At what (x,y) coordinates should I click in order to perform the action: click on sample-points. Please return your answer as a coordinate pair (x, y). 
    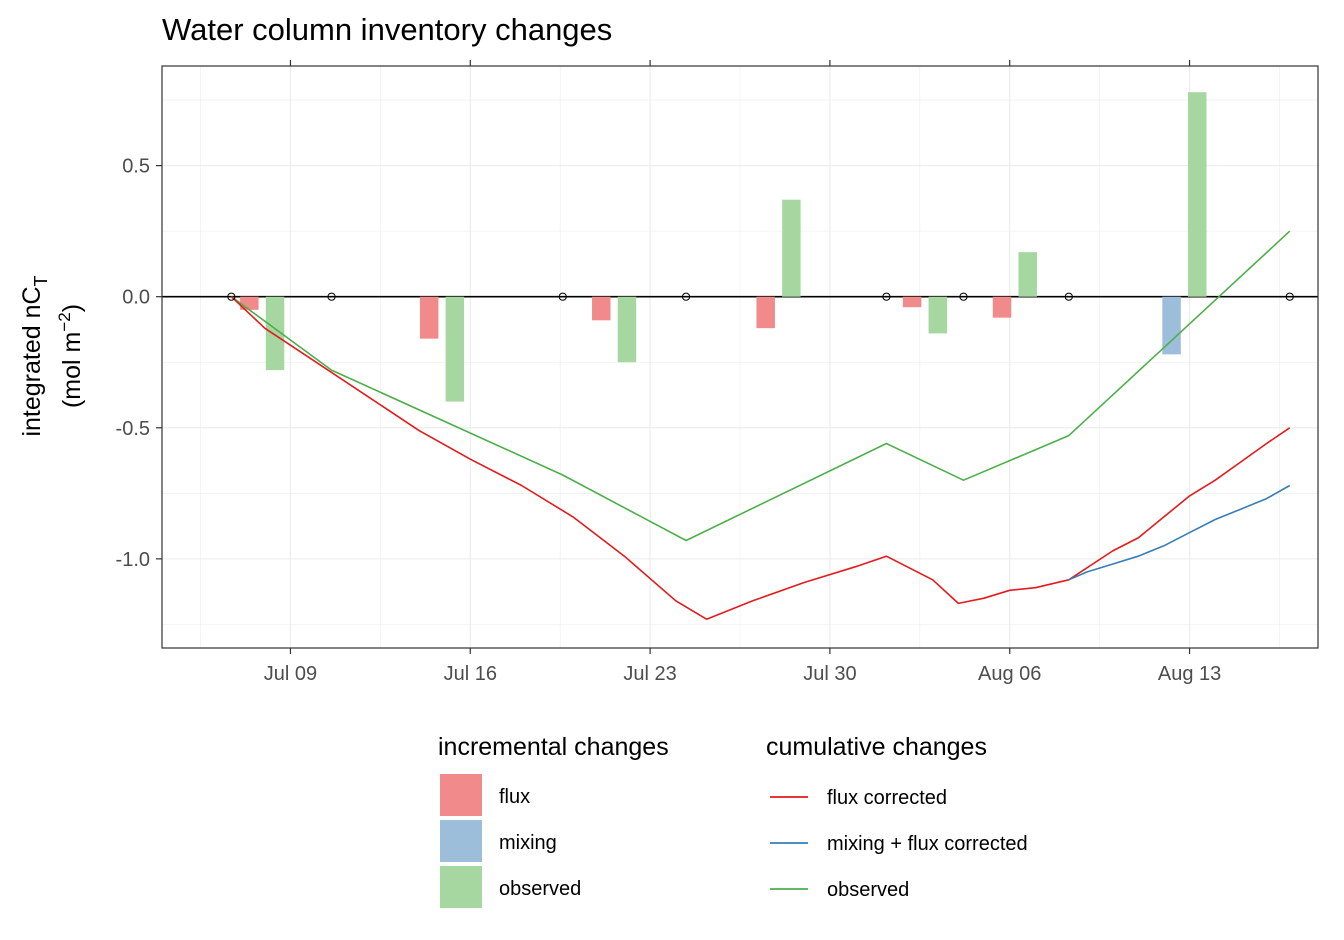
    Looking at the image, I should click on (760, 296).